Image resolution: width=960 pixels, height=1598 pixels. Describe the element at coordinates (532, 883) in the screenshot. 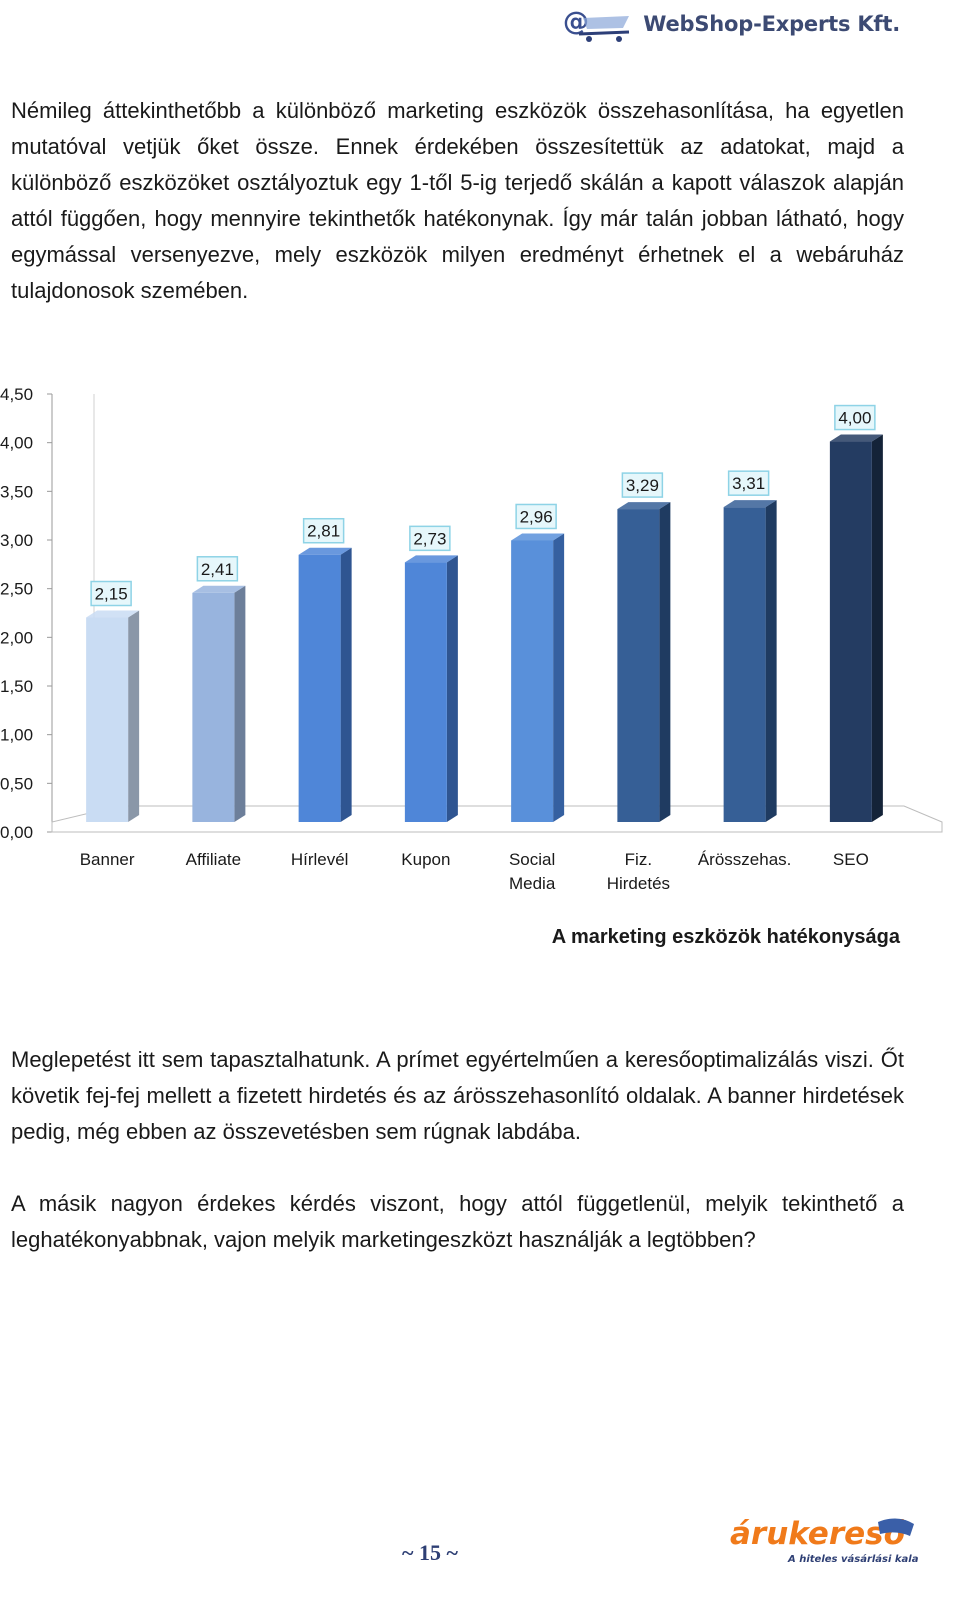

I see `category-label: Media` at that location.